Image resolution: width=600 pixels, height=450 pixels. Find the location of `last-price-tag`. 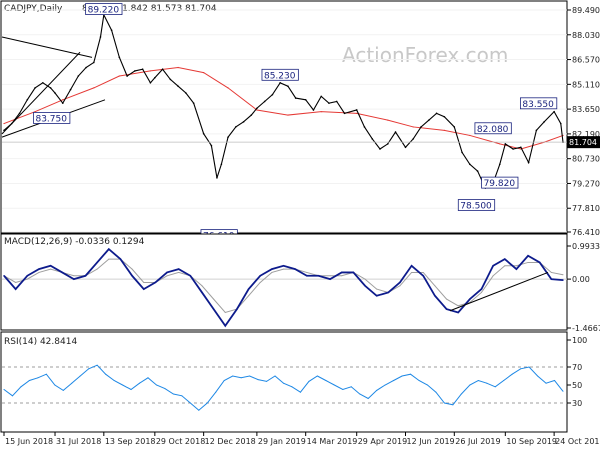

last-price-tag is located at coordinates (583, 142).